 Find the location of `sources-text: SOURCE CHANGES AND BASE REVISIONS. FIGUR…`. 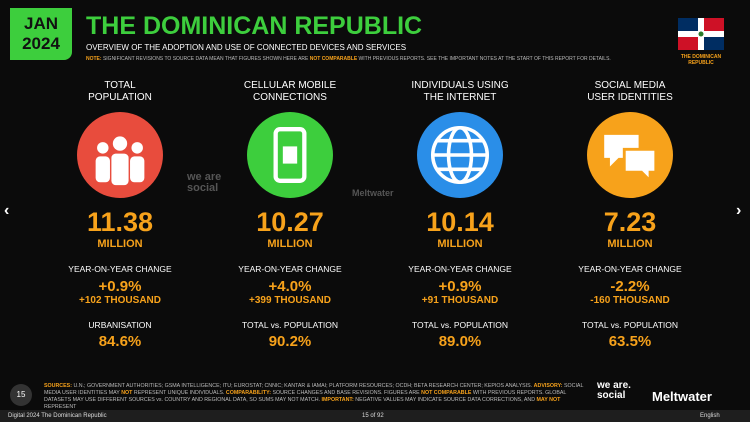

sources-text: SOURCE CHANGES AND BASE REVISIONS. FIGUR… is located at coordinates (346, 393).